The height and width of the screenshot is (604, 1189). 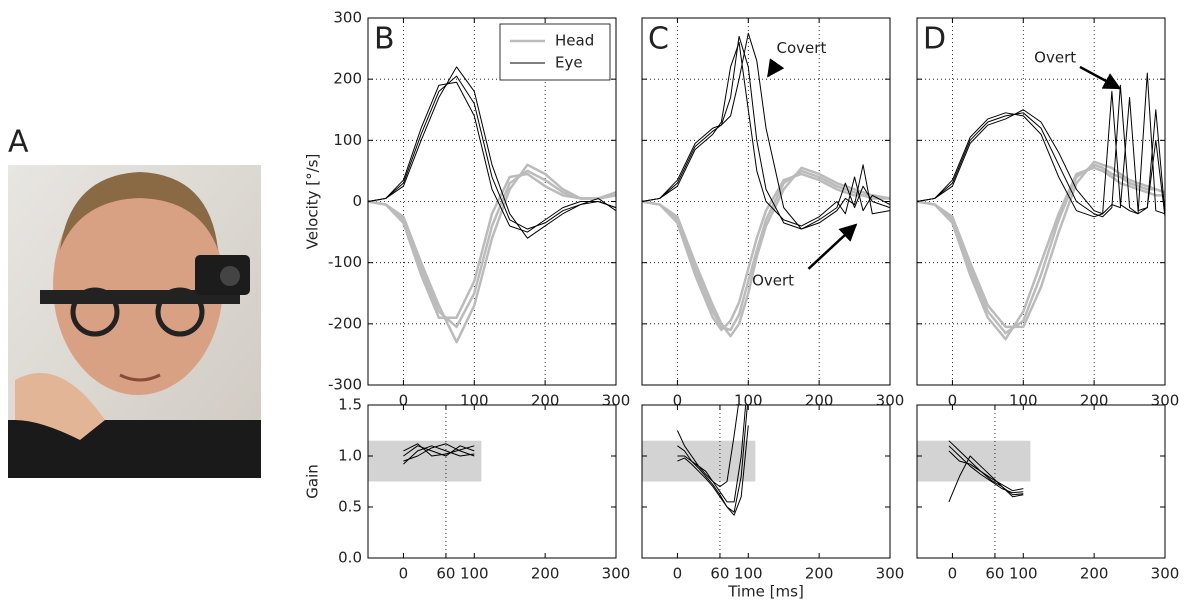 What do you see at coordinates (658, 39) in the screenshot?
I see `panel-label: C` at bounding box center [658, 39].